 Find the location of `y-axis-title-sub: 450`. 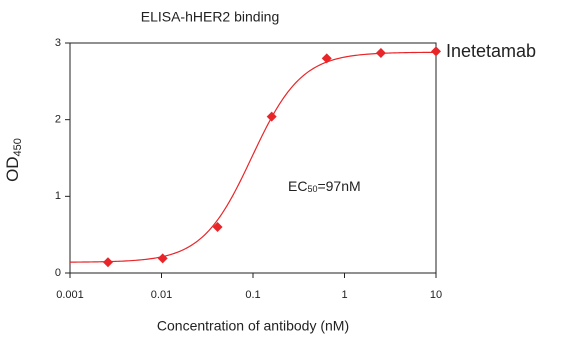

y-axis-title-sub: 450 is located at coordinates (18, 147).